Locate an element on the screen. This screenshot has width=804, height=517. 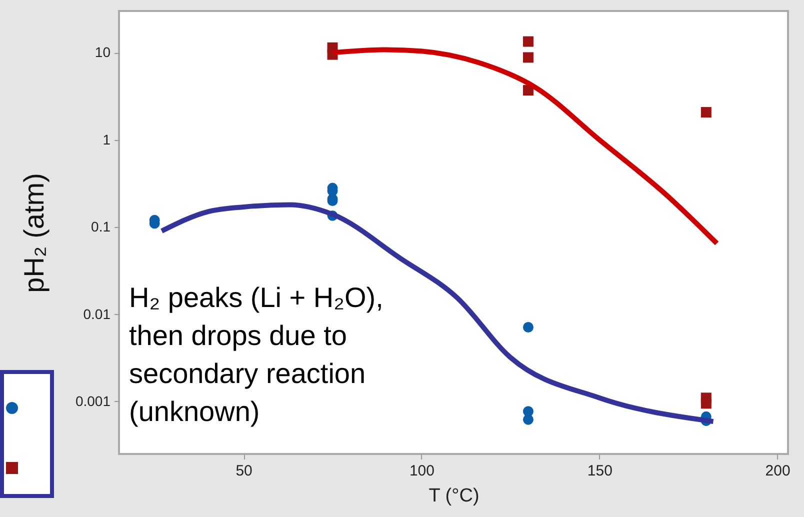
y-tick-label: 1 is located at coordinates (106, 139).